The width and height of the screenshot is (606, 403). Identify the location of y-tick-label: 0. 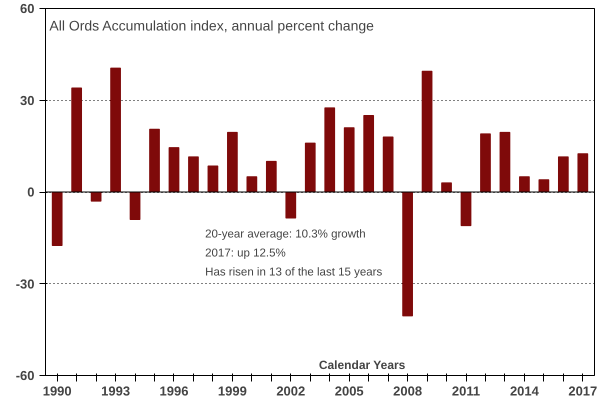
(31, 192).